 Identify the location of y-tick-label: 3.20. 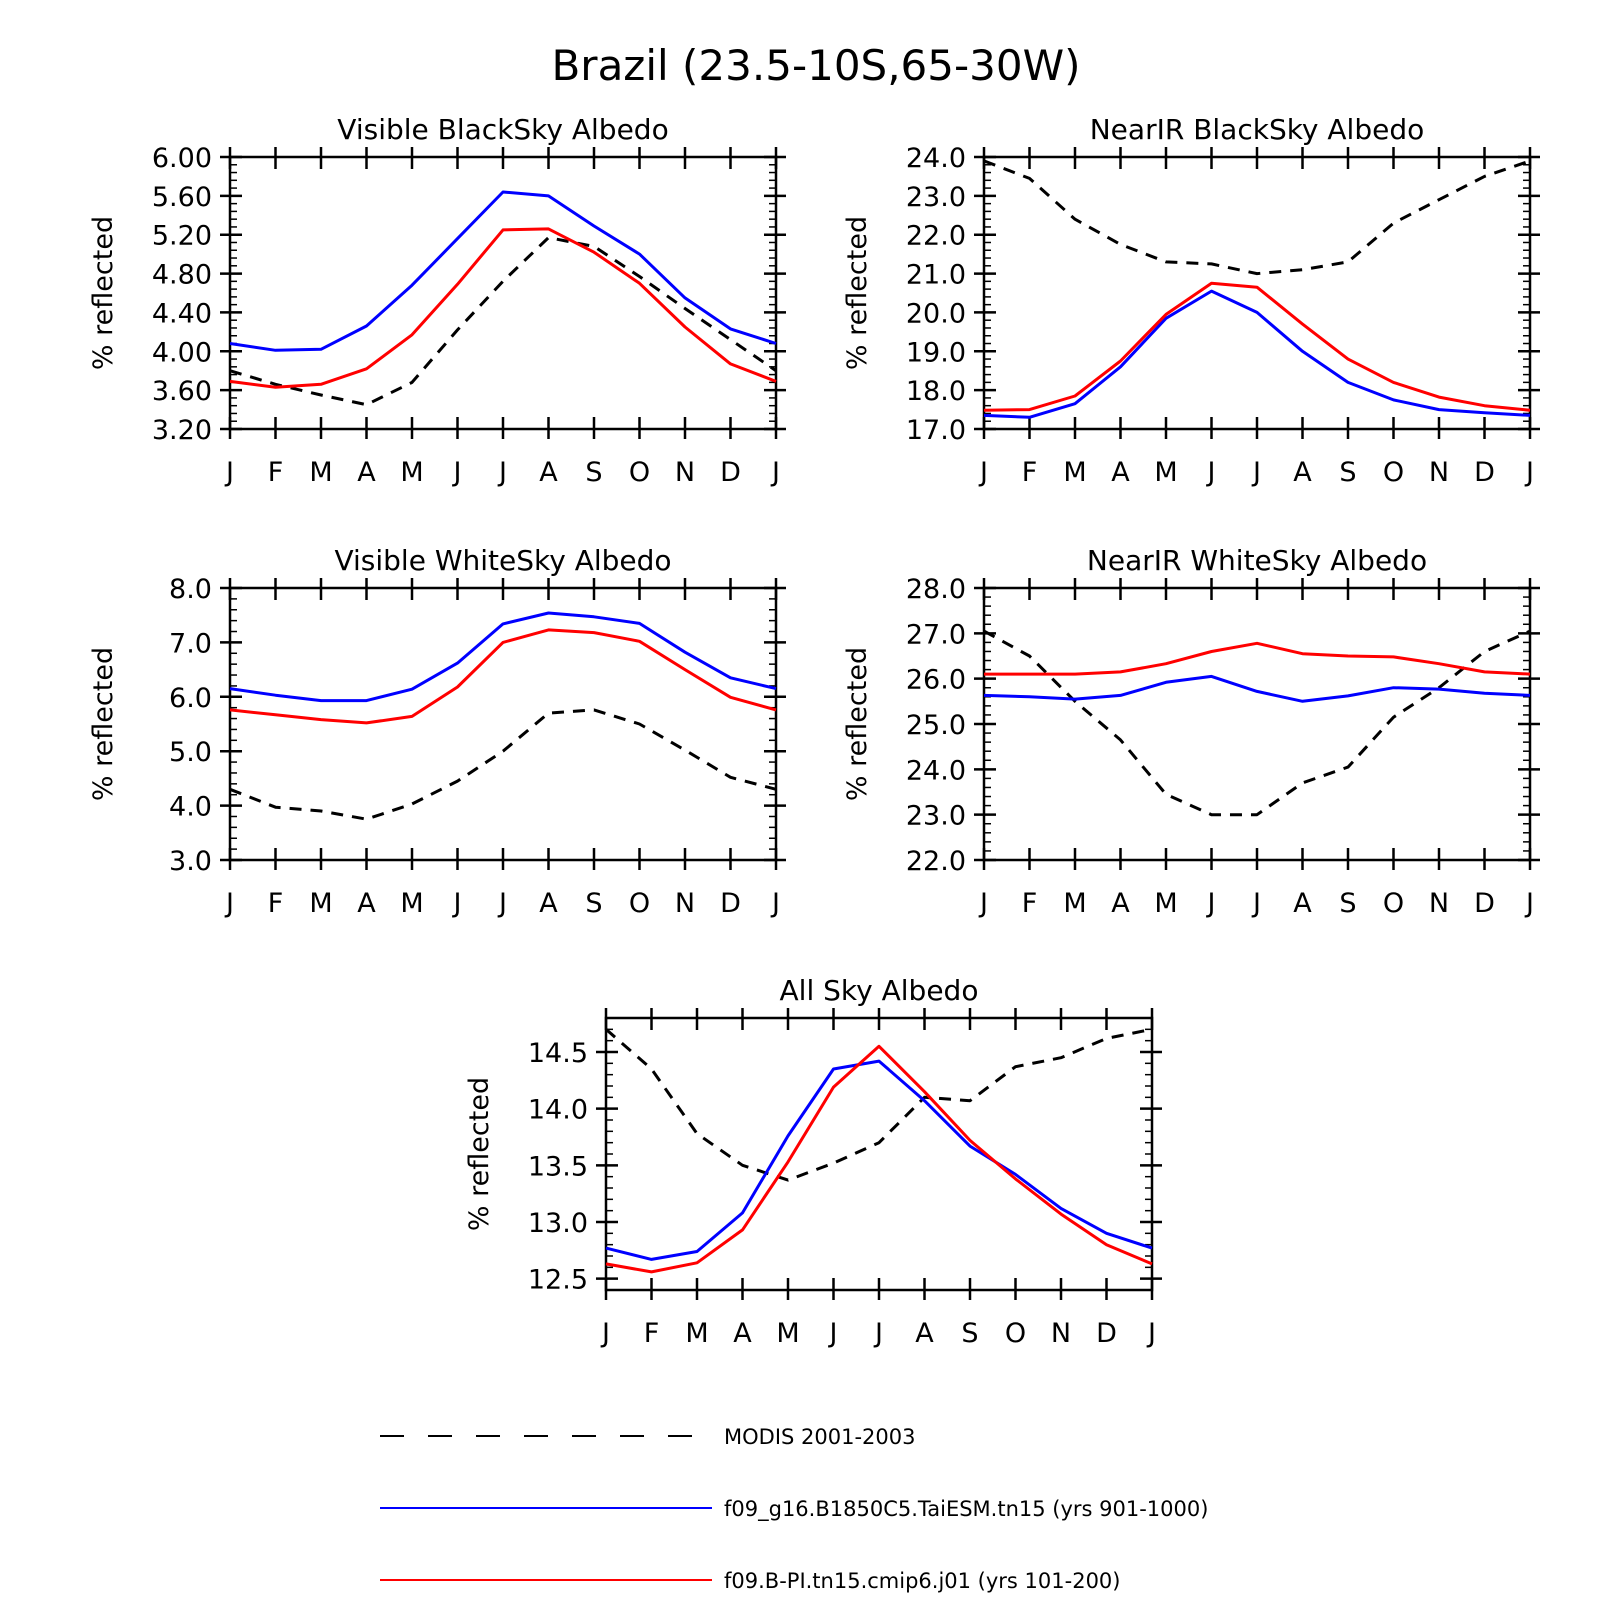
(182, 430).